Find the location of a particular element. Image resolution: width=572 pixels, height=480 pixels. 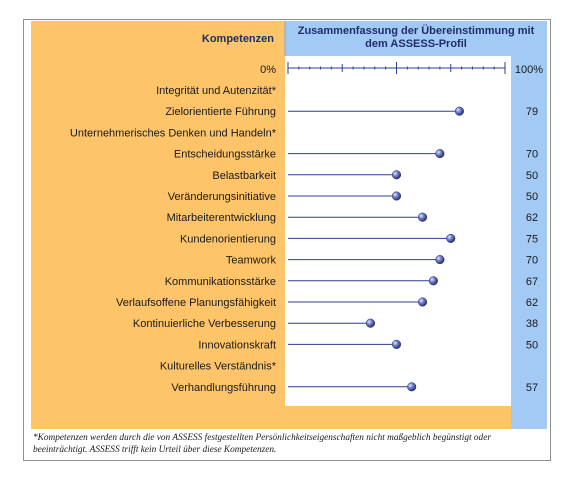

competency-label: Integrität und Autenzität* is located at coordinates (216, 91).